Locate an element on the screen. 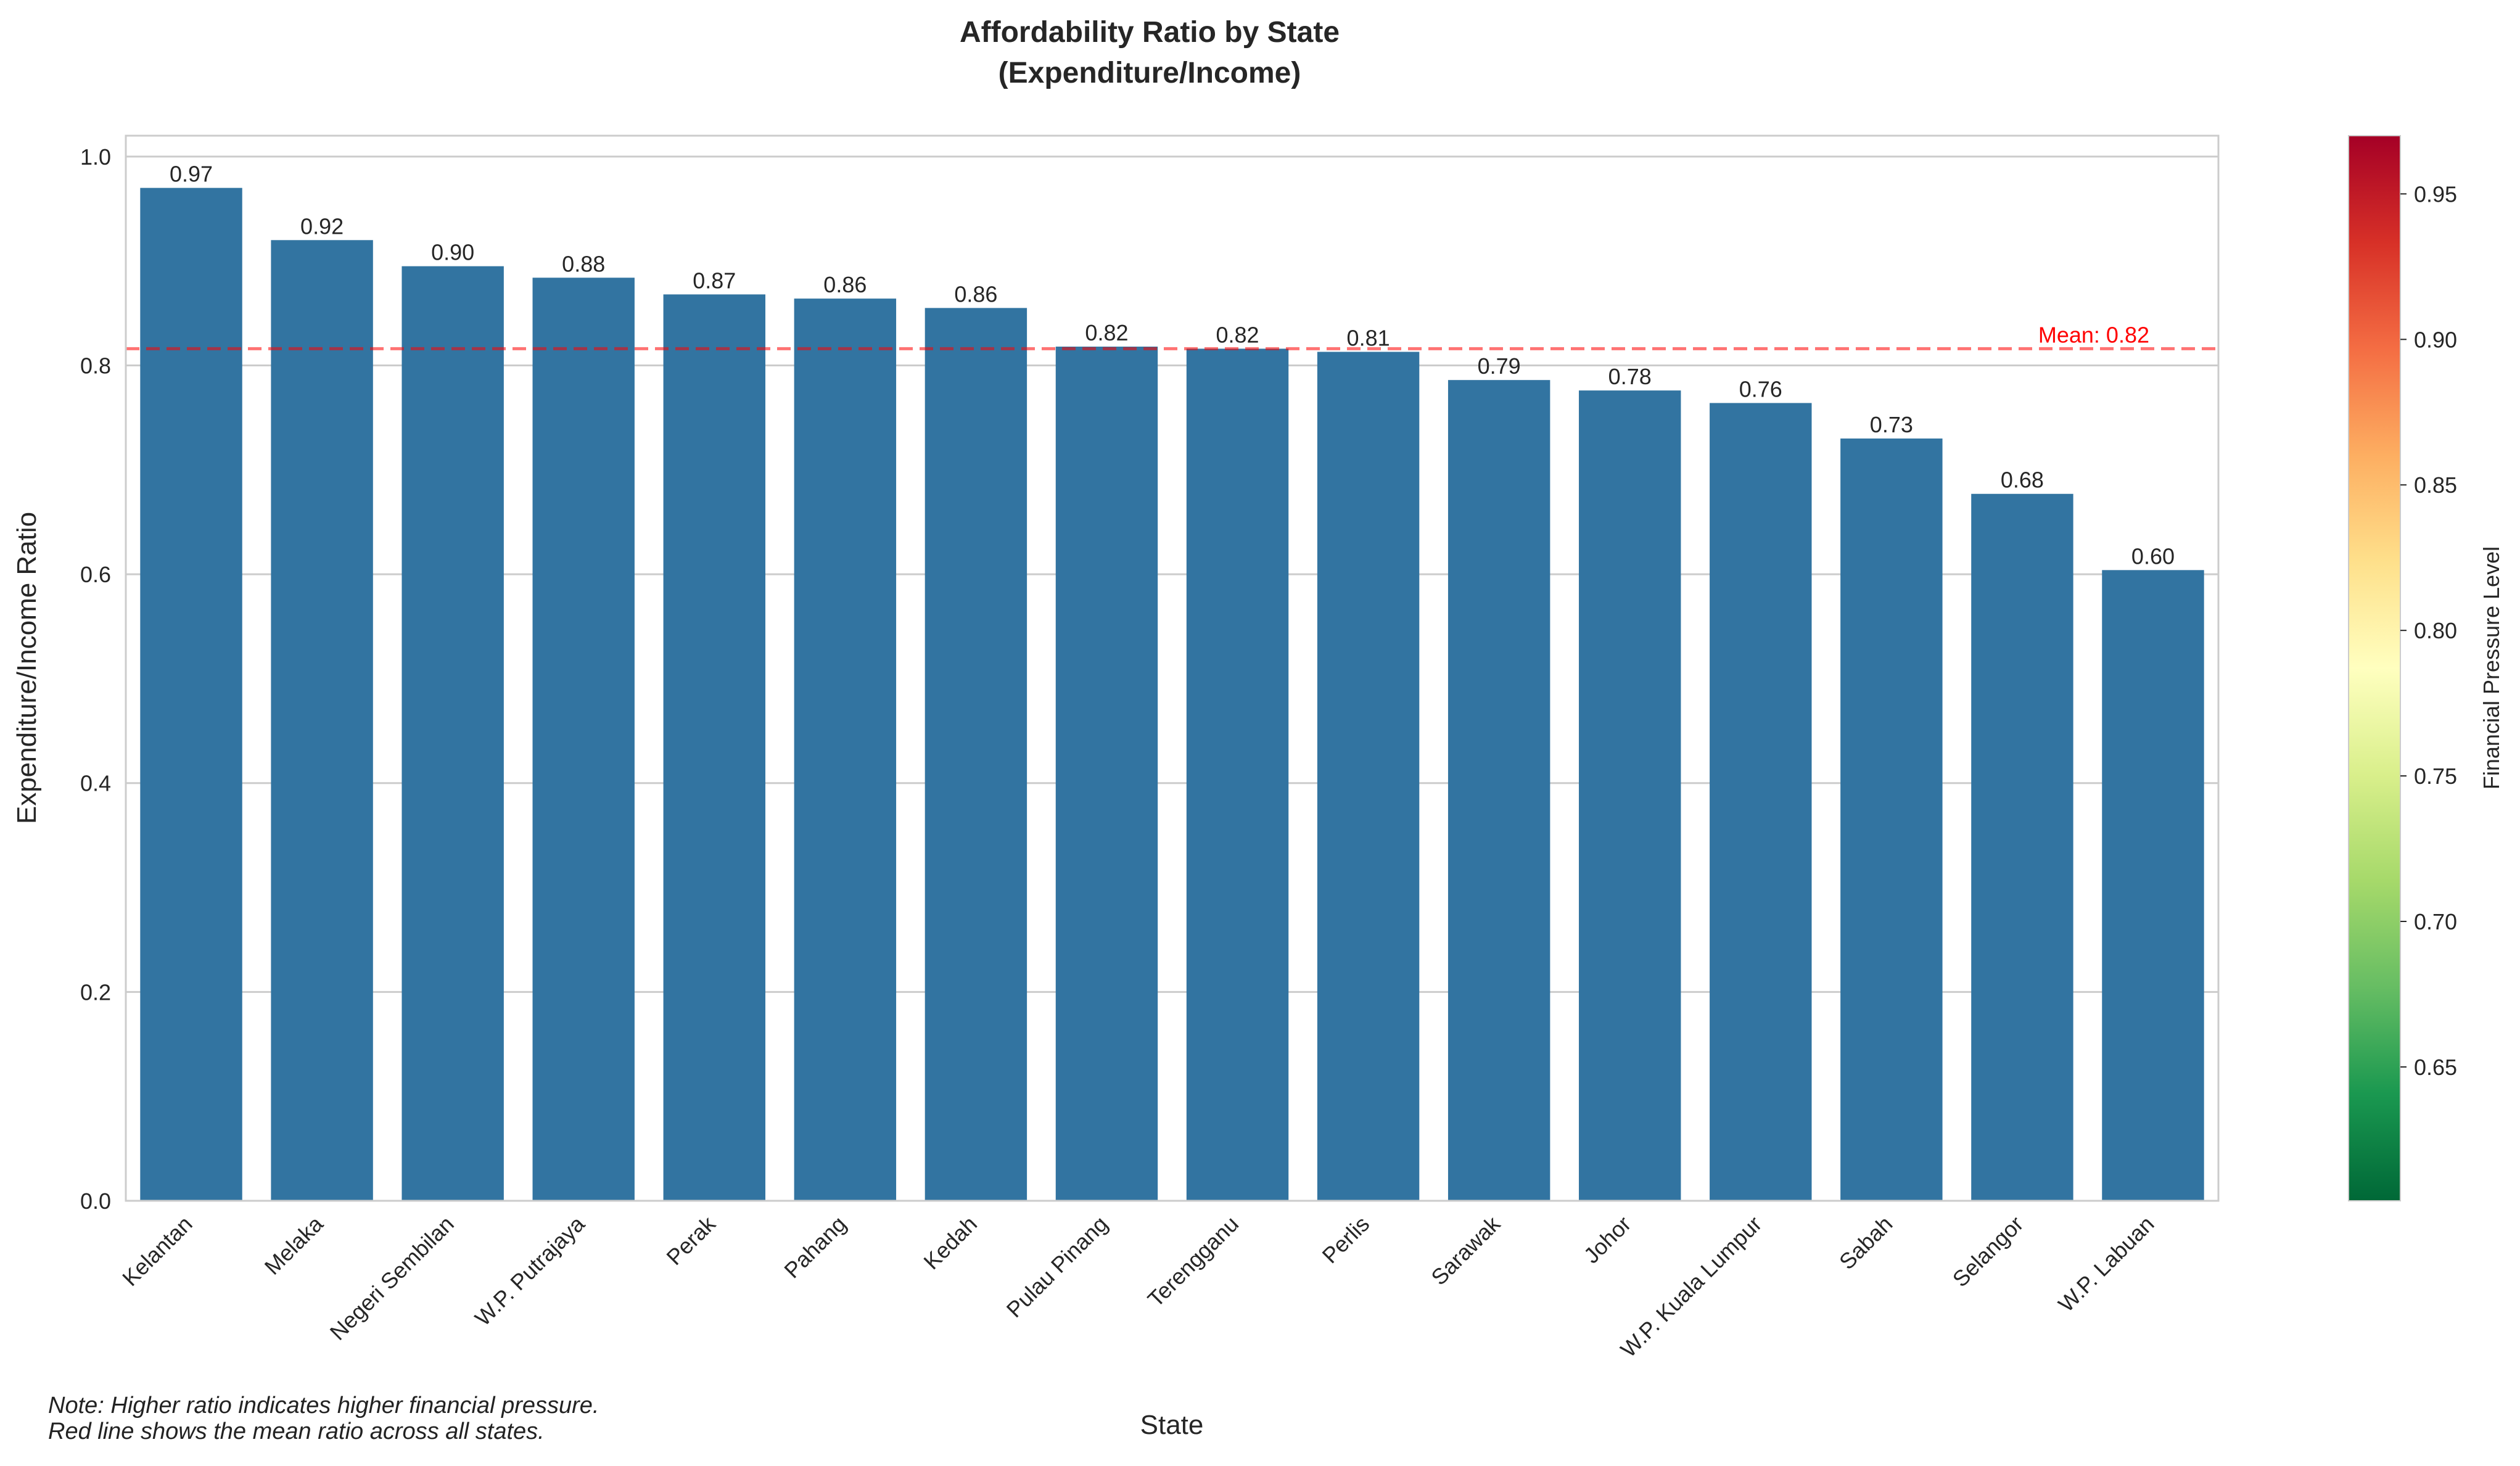 Image resolution: width=2520 pixels, height=1466 pixels. bar-value-label: 0.60 is located at coordinates (2153, 556).